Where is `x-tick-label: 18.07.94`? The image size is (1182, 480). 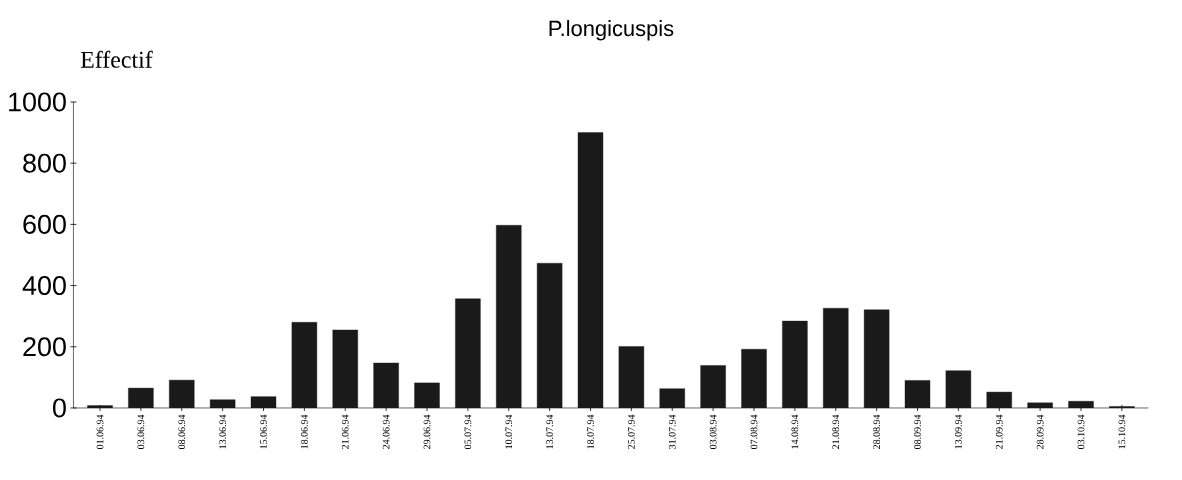
x-tick-label: 18.07.94 is located at coordinates (590, 431).